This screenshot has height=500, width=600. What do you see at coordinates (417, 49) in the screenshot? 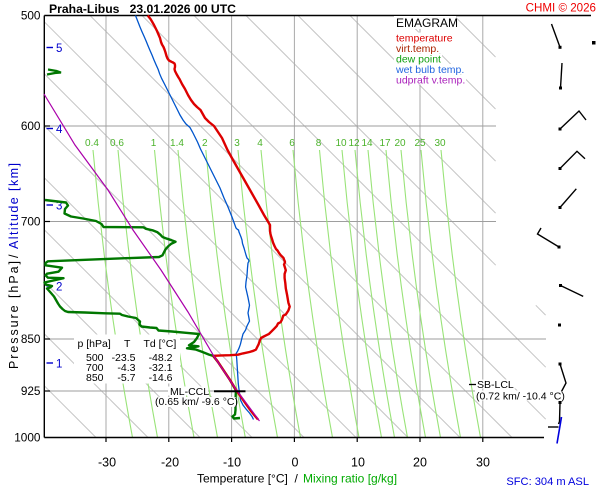
I see `svg-text: virt.temp.` at bounding box center [417, 49].